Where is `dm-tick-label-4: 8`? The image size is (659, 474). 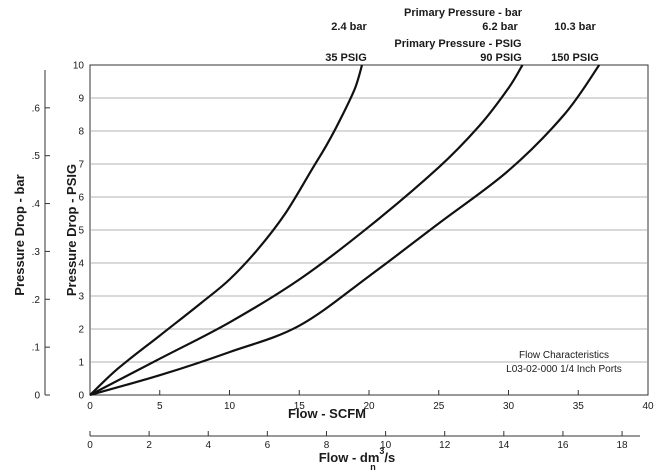 dm-tick-label-4: 8 is located at coordinates (327, 445).